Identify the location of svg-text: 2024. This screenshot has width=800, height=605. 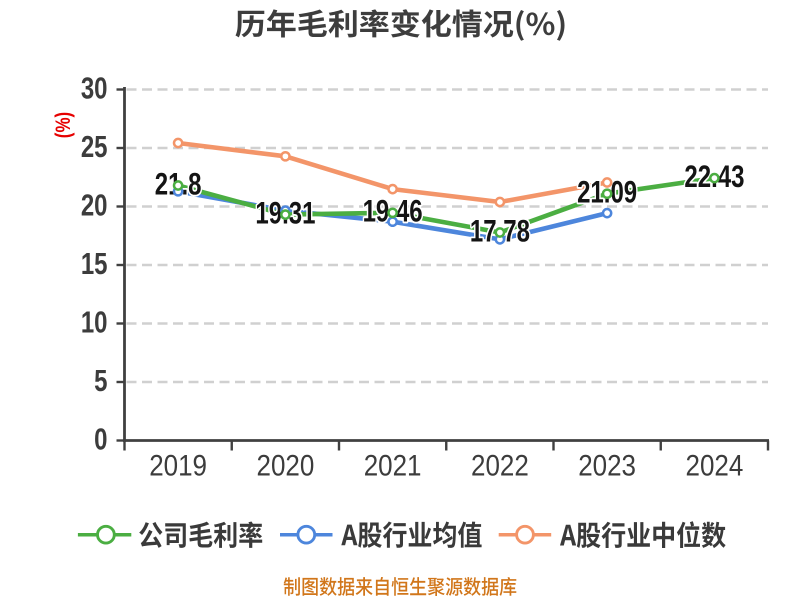
(714, 465).